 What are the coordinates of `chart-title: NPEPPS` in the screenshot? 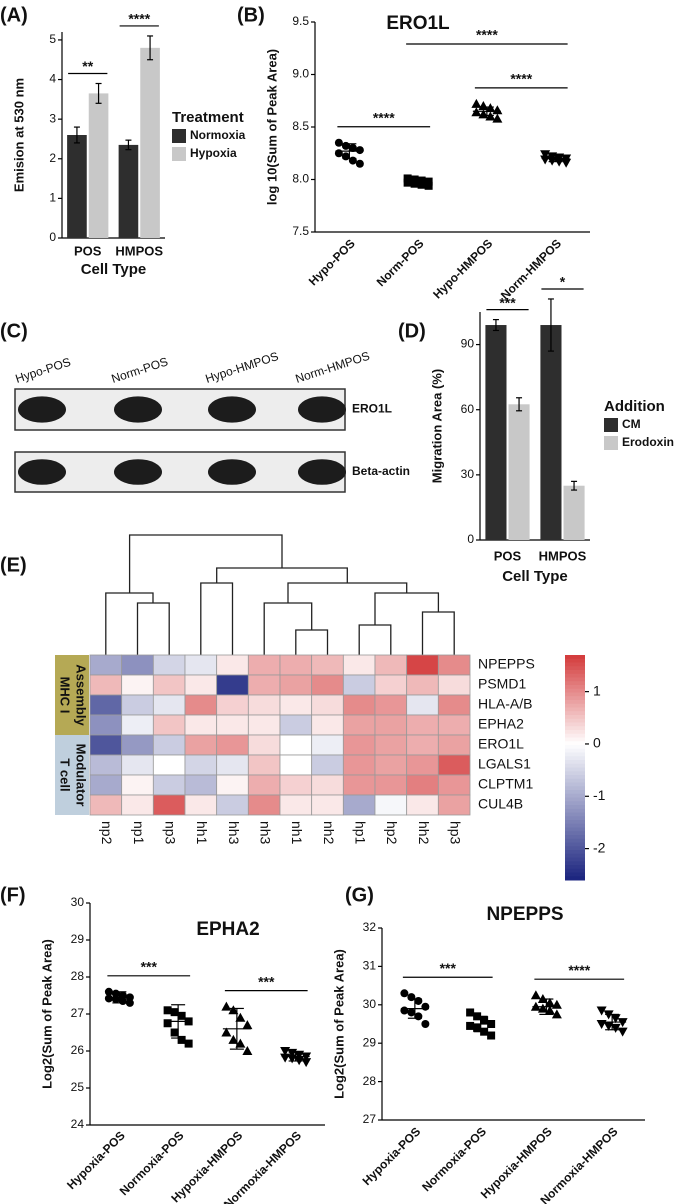 It's located at (524, 914).